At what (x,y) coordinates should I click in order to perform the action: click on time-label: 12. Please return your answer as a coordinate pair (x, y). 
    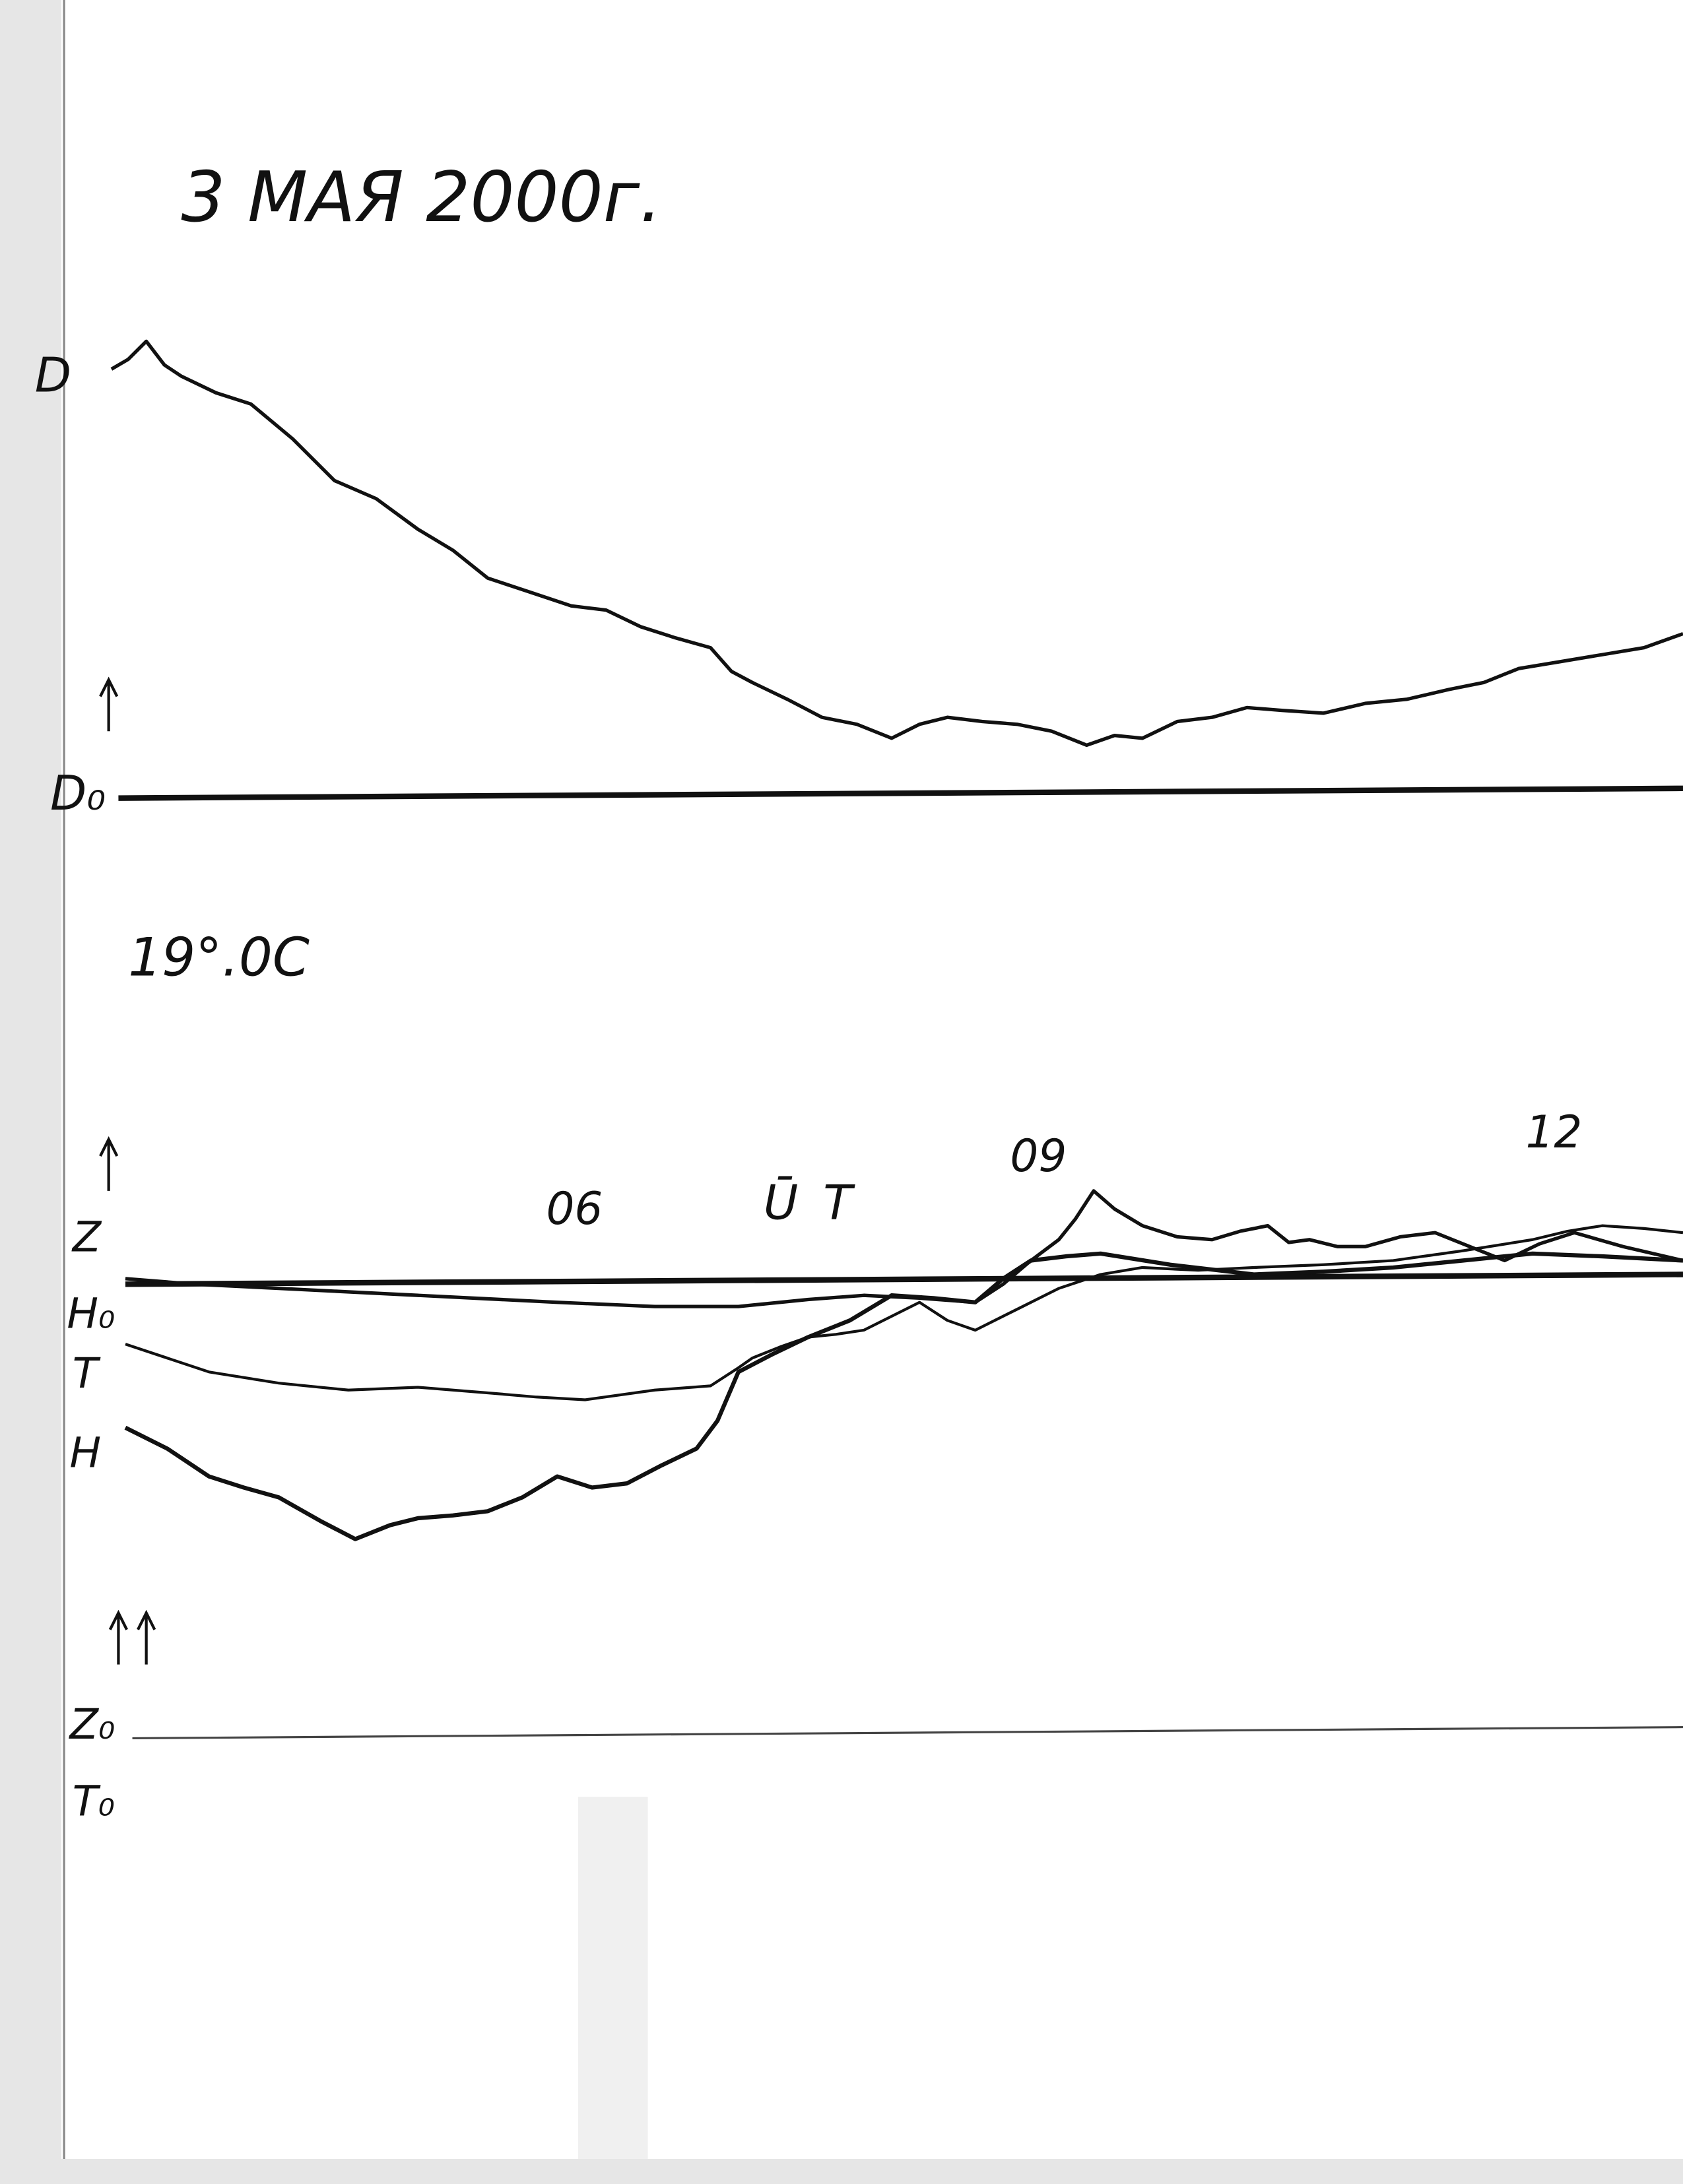
    Looking at the image, I should click on (1554, 1132).